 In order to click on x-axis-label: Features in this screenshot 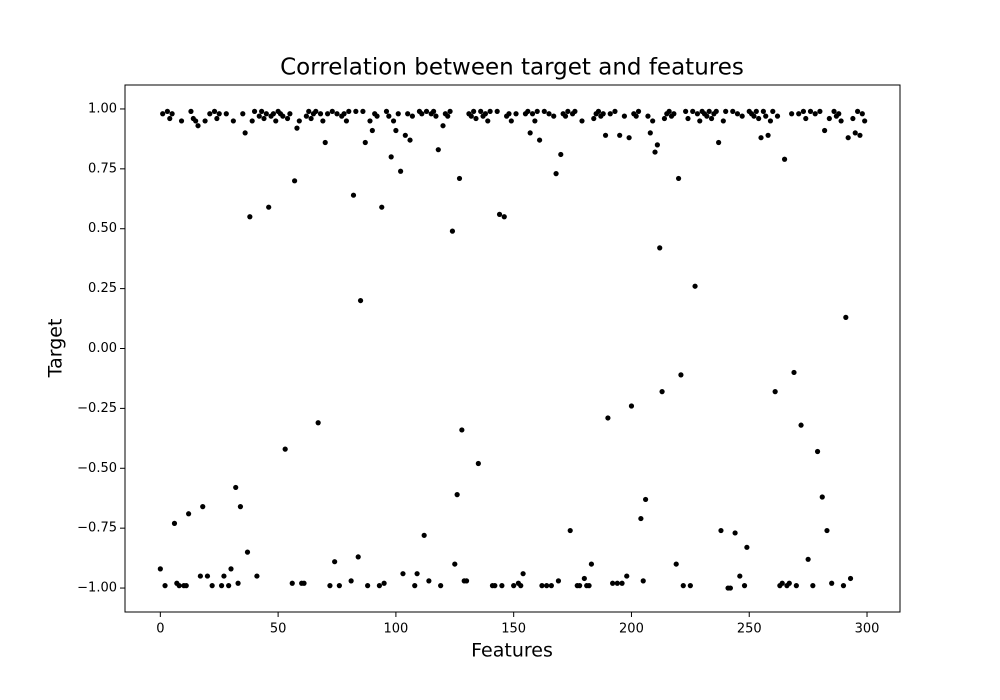, I will do `click(512, 651)`.